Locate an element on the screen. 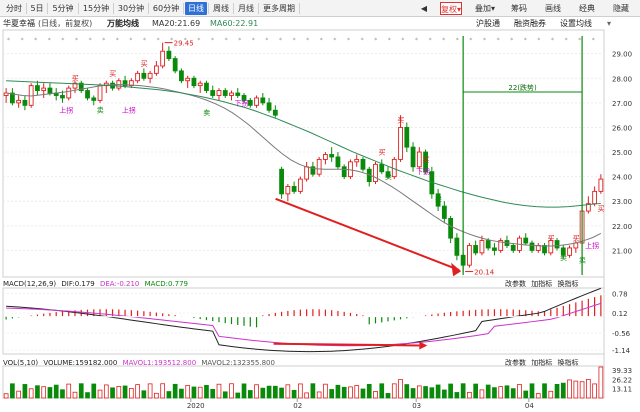 Image resolution: width=640 pixels, height=412 pixels. toolbar-right-1: 叠加▾ is located at coordinates (484, 8).